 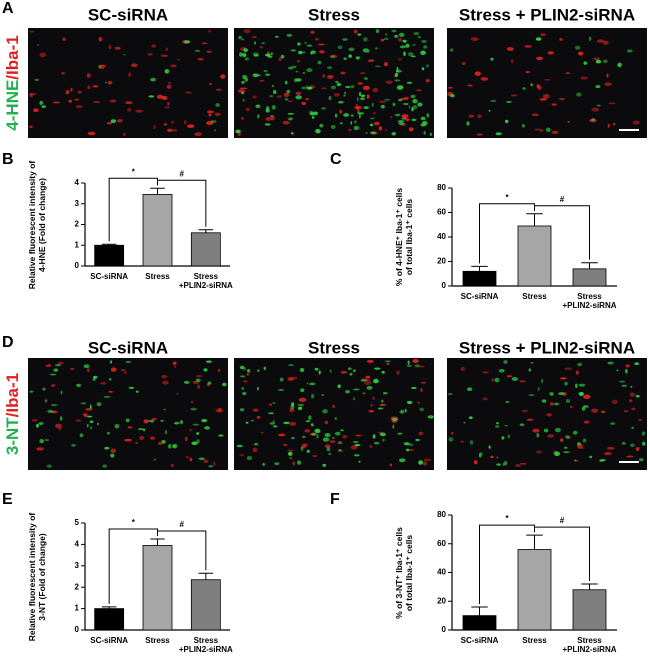 What do you see at coordinates (134, 522) in the screenshot?
I see `significance-mark: *` at bounding box center [134, 522].